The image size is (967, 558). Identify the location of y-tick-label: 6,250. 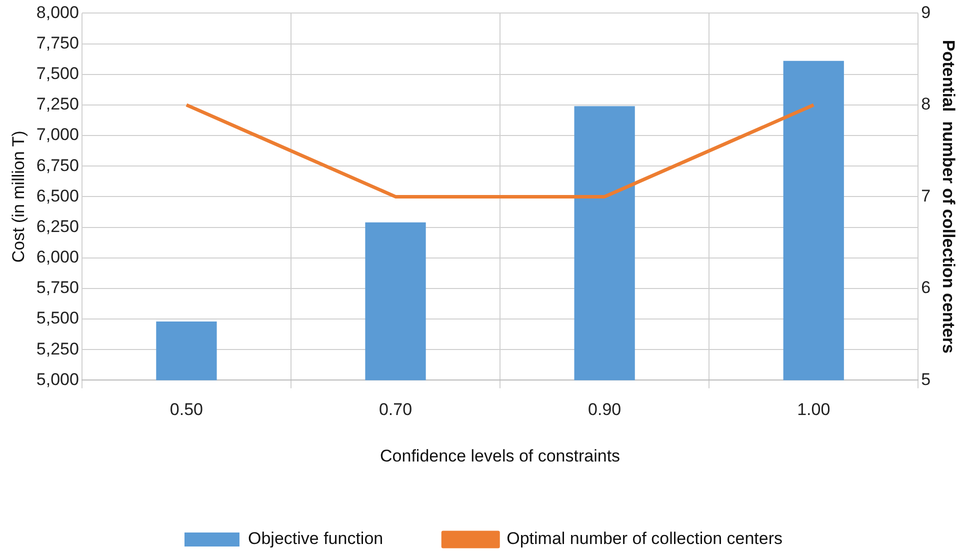
(57, 226).